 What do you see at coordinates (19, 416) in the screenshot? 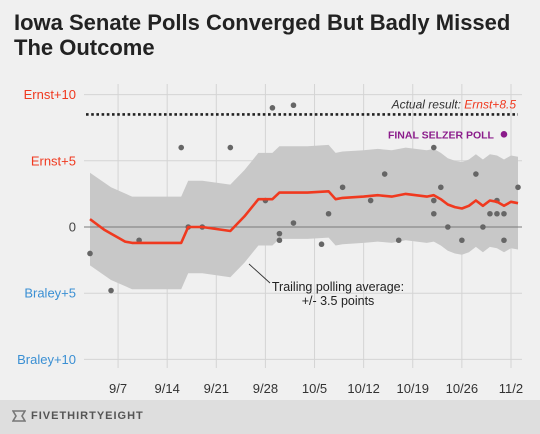
I see `fivethirtyeight-logo-icon` at bounding box center [19, 416].